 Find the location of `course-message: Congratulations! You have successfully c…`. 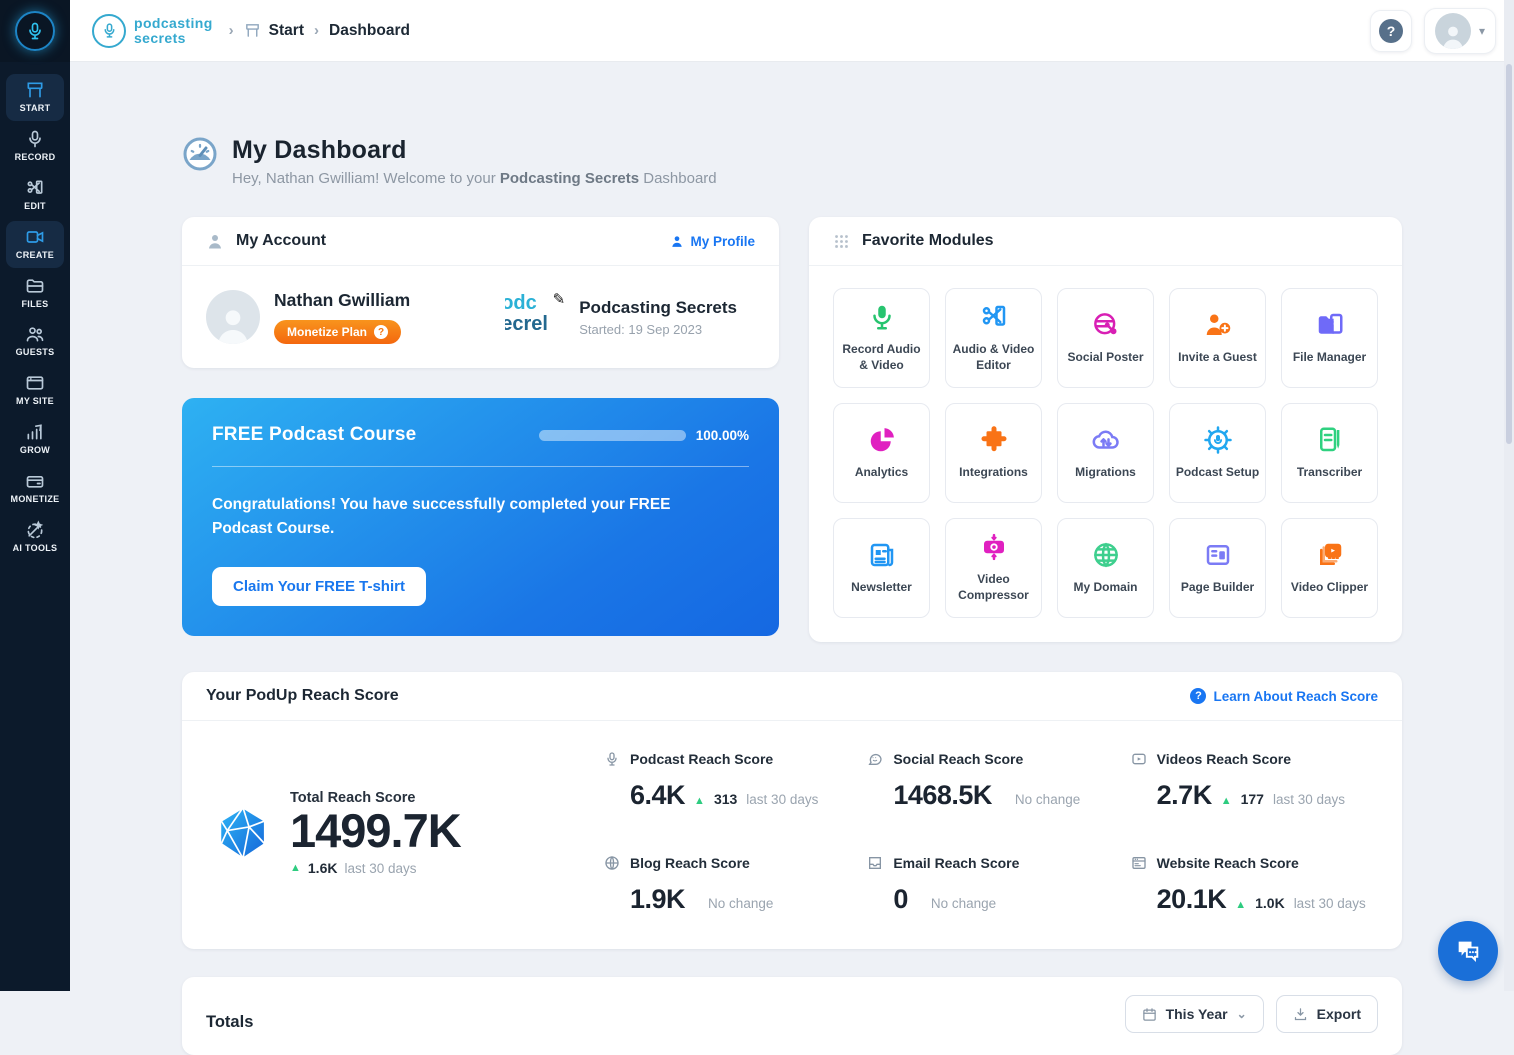

course-message: Congratulations! You have successfully c… is located at coordinates (464, 517).